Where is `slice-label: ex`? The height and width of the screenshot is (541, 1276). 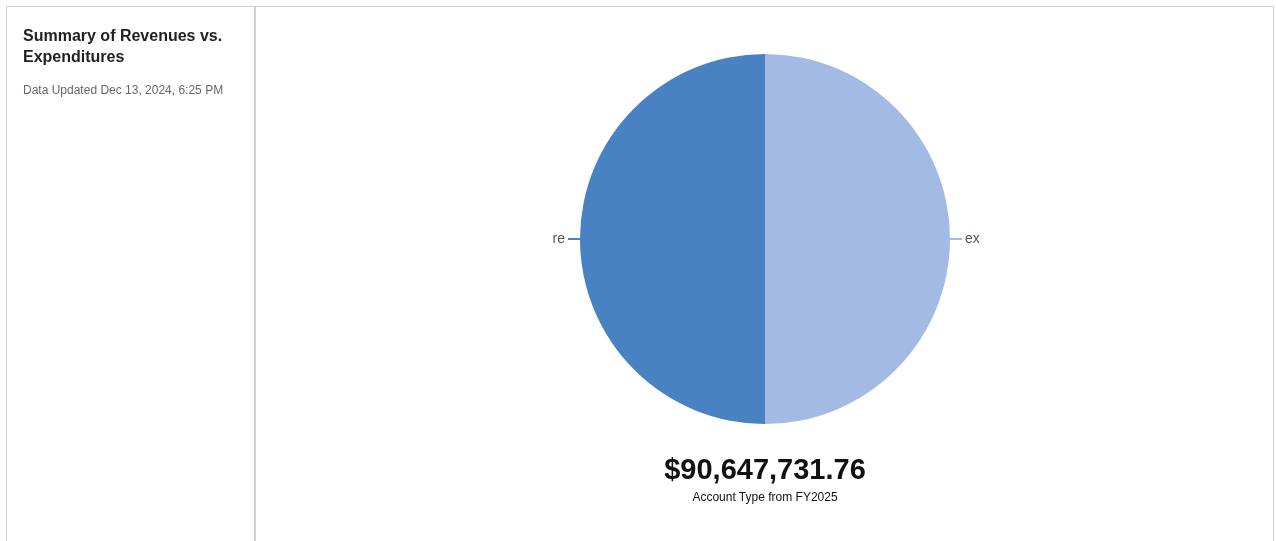
slice-label: ex is located at coordinates (972, 237).